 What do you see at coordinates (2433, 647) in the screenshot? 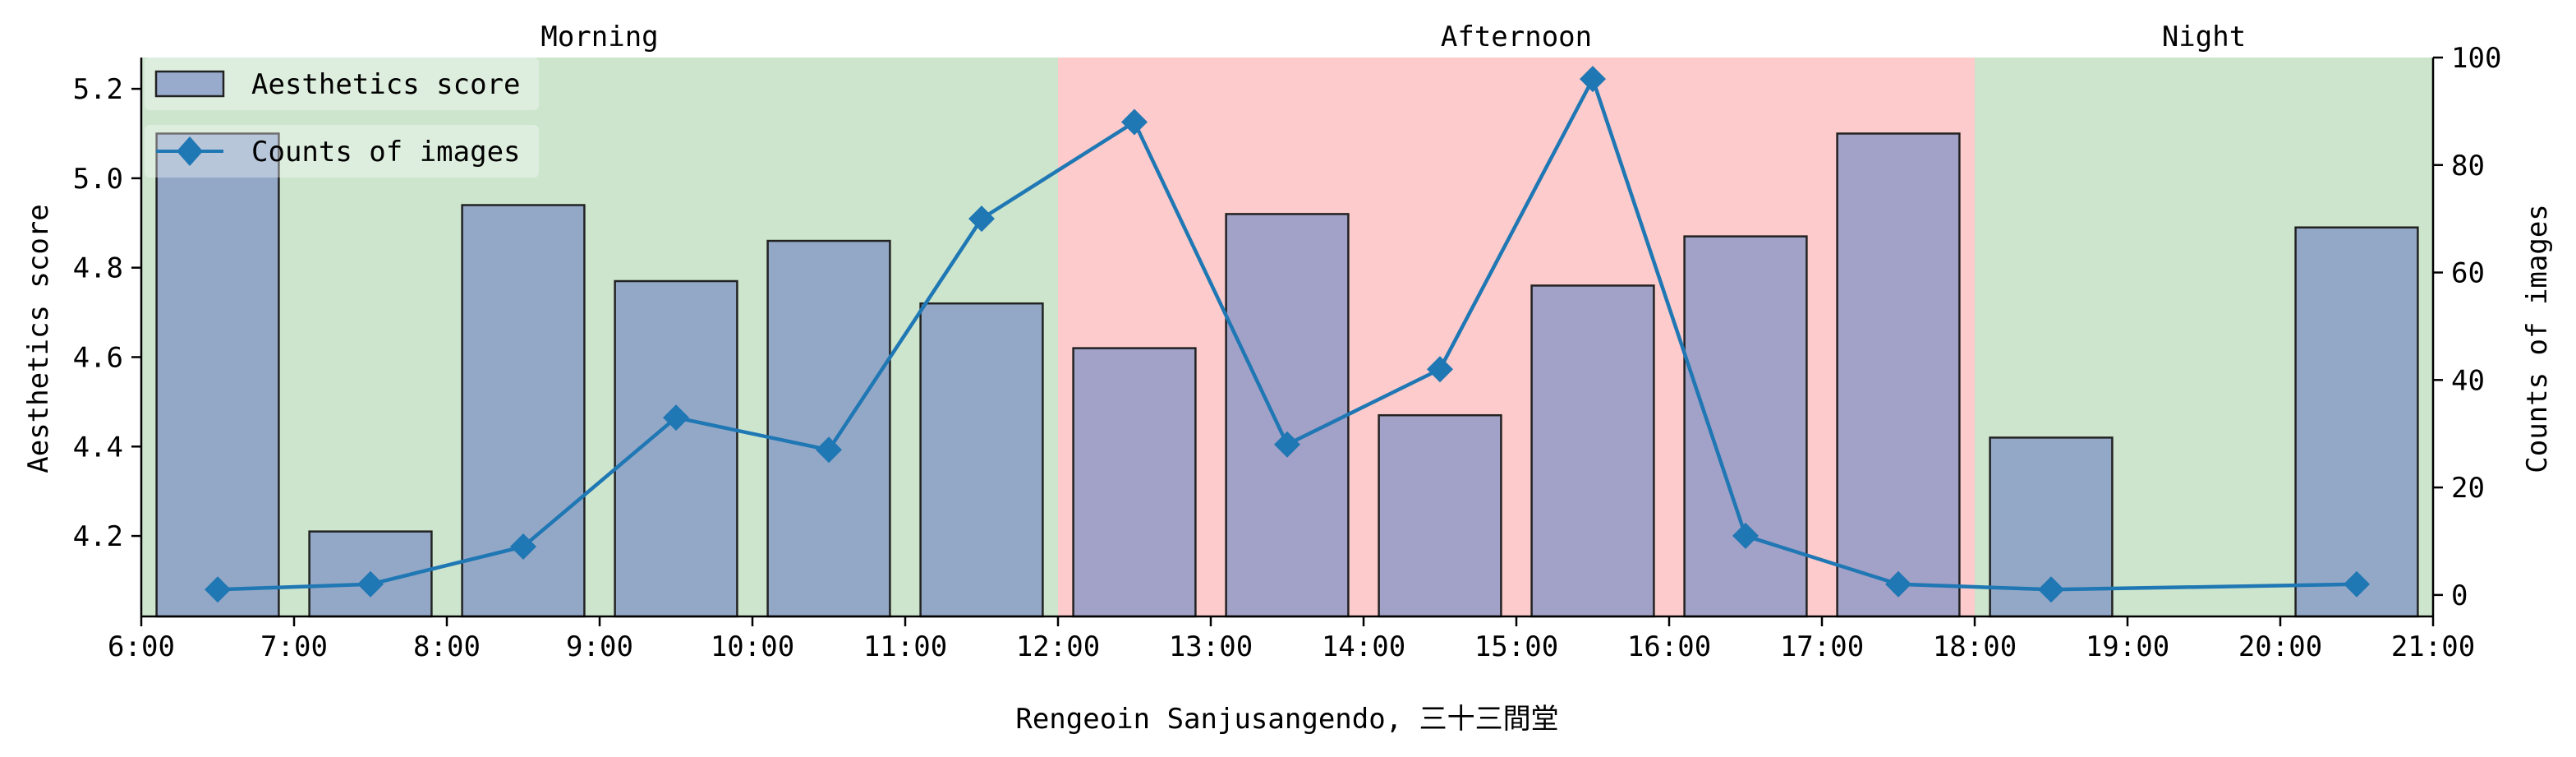
I see `x-tick-label-15: 21:00` at bounding box center [2433, 647].